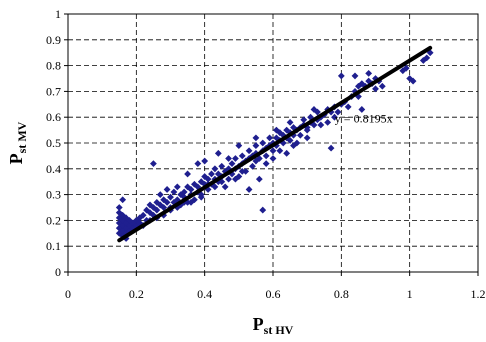 This screenshot has height=342, width=486. I want to click on y-tick-label: 0.1, so click(53, 246).